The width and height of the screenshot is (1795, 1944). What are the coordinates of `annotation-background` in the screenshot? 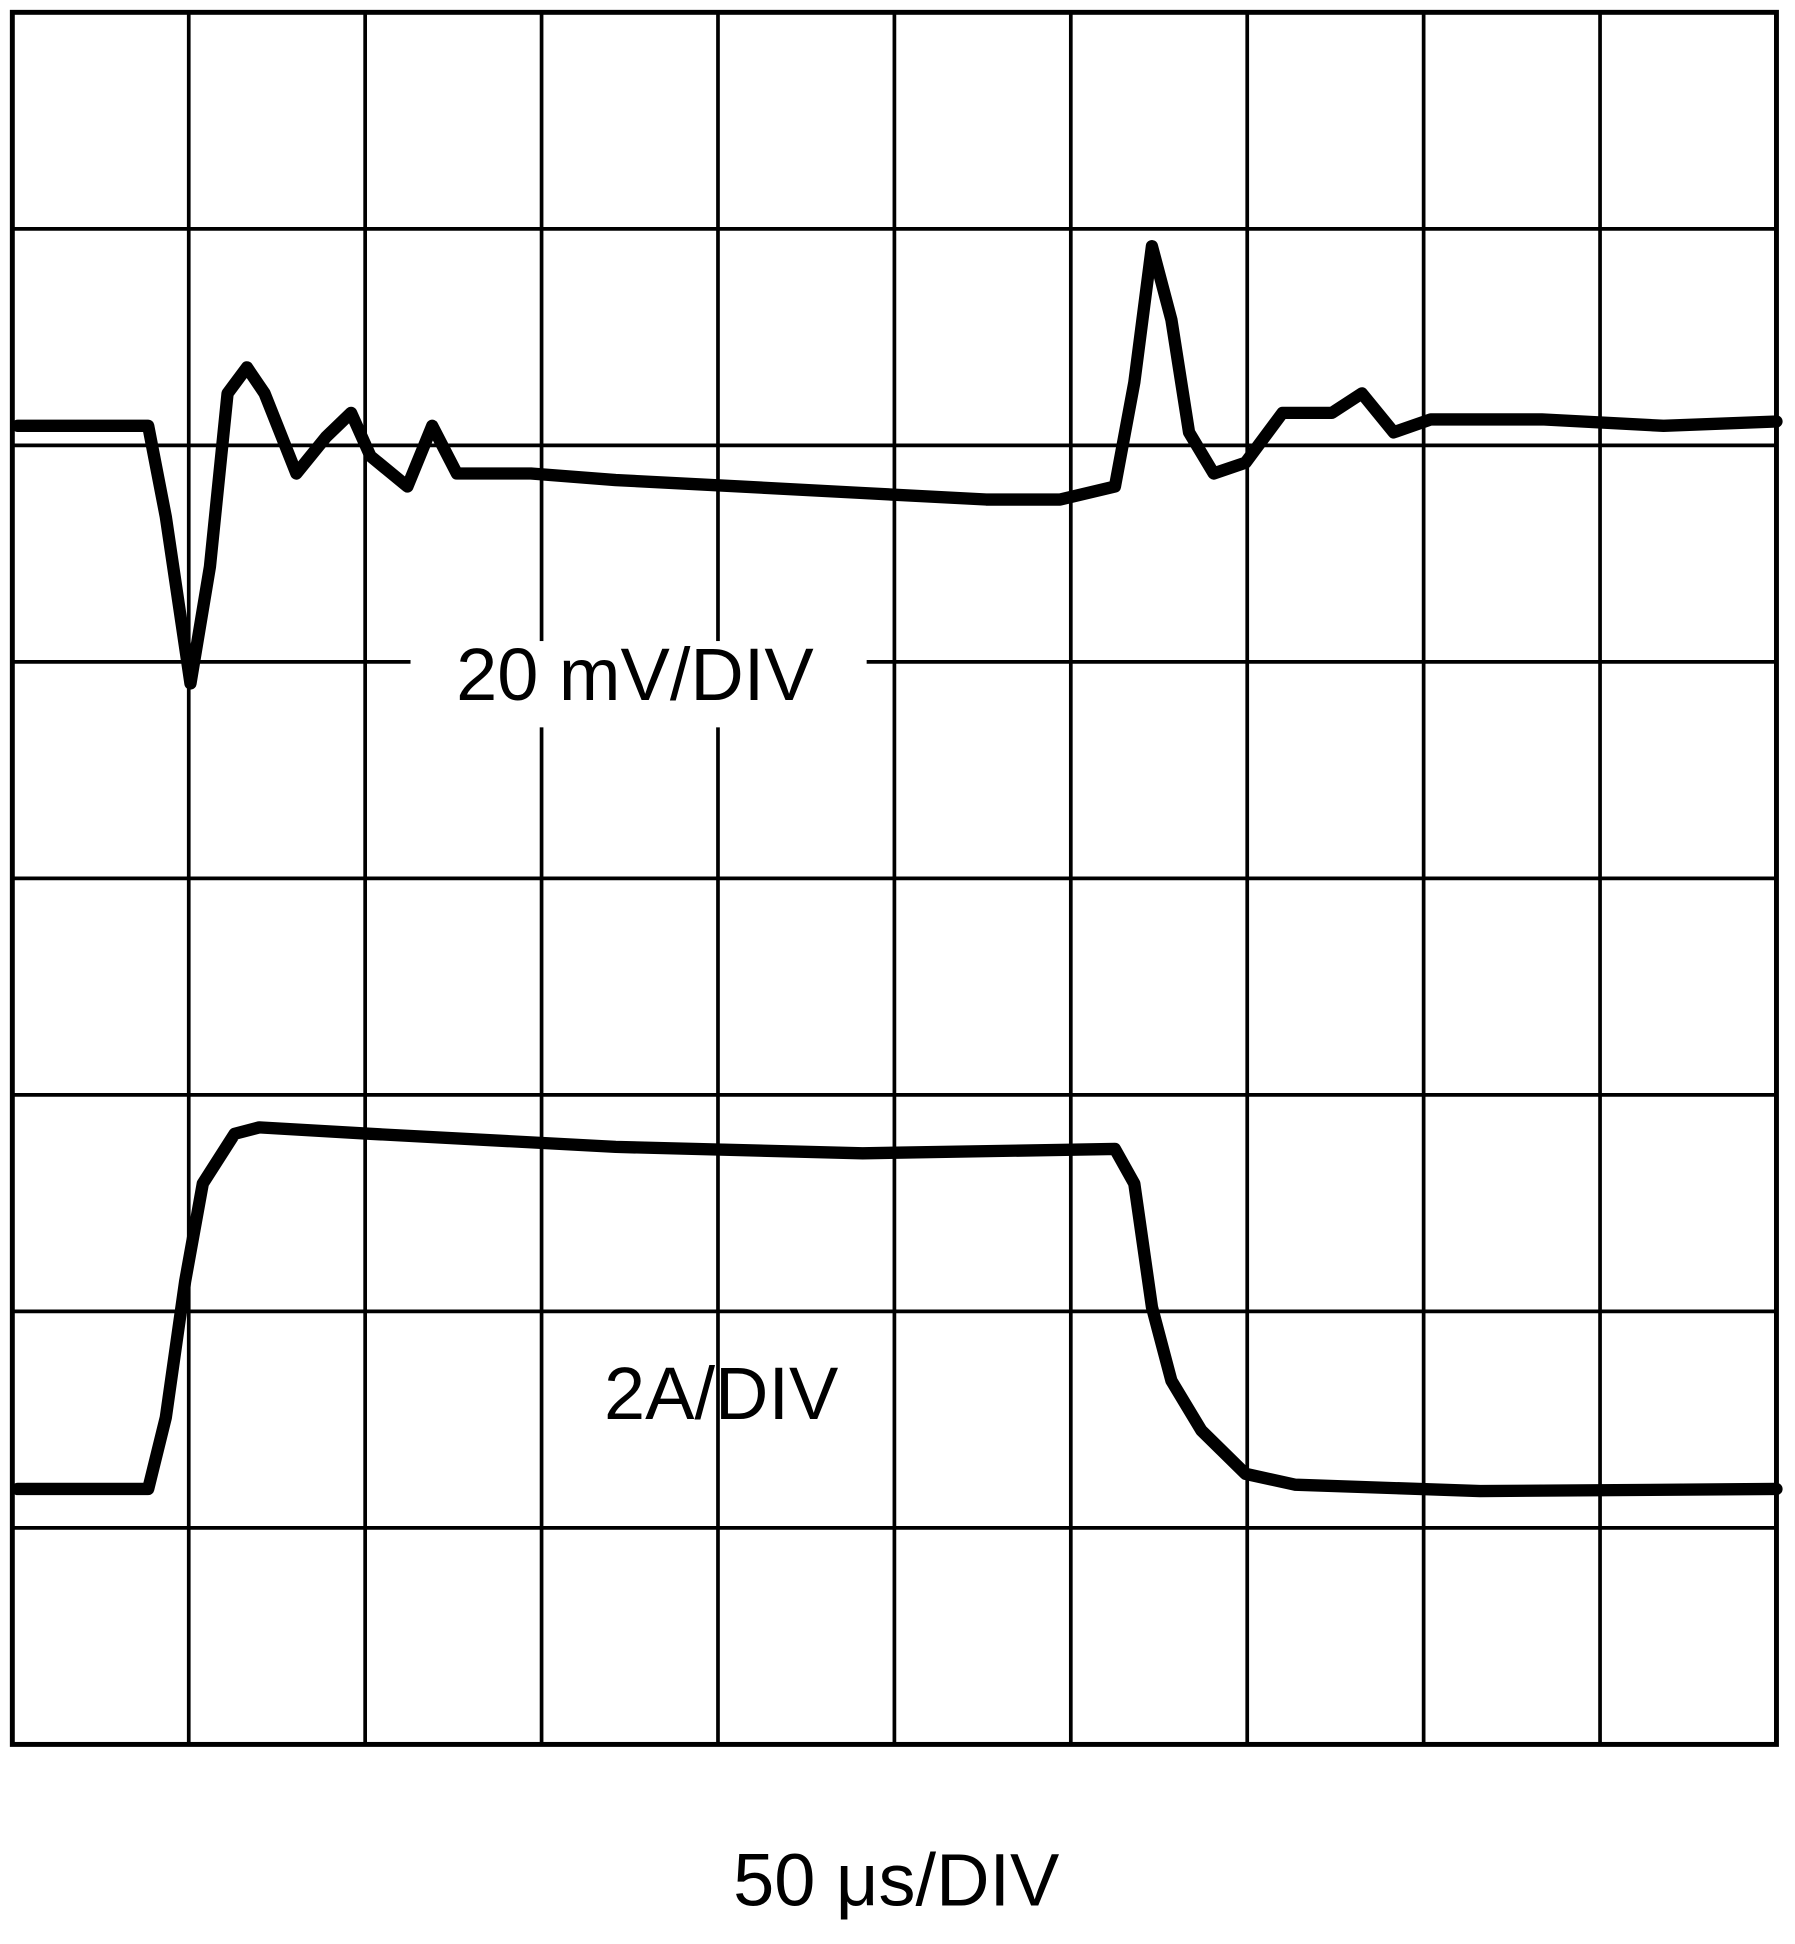 It's located at (638, 684).